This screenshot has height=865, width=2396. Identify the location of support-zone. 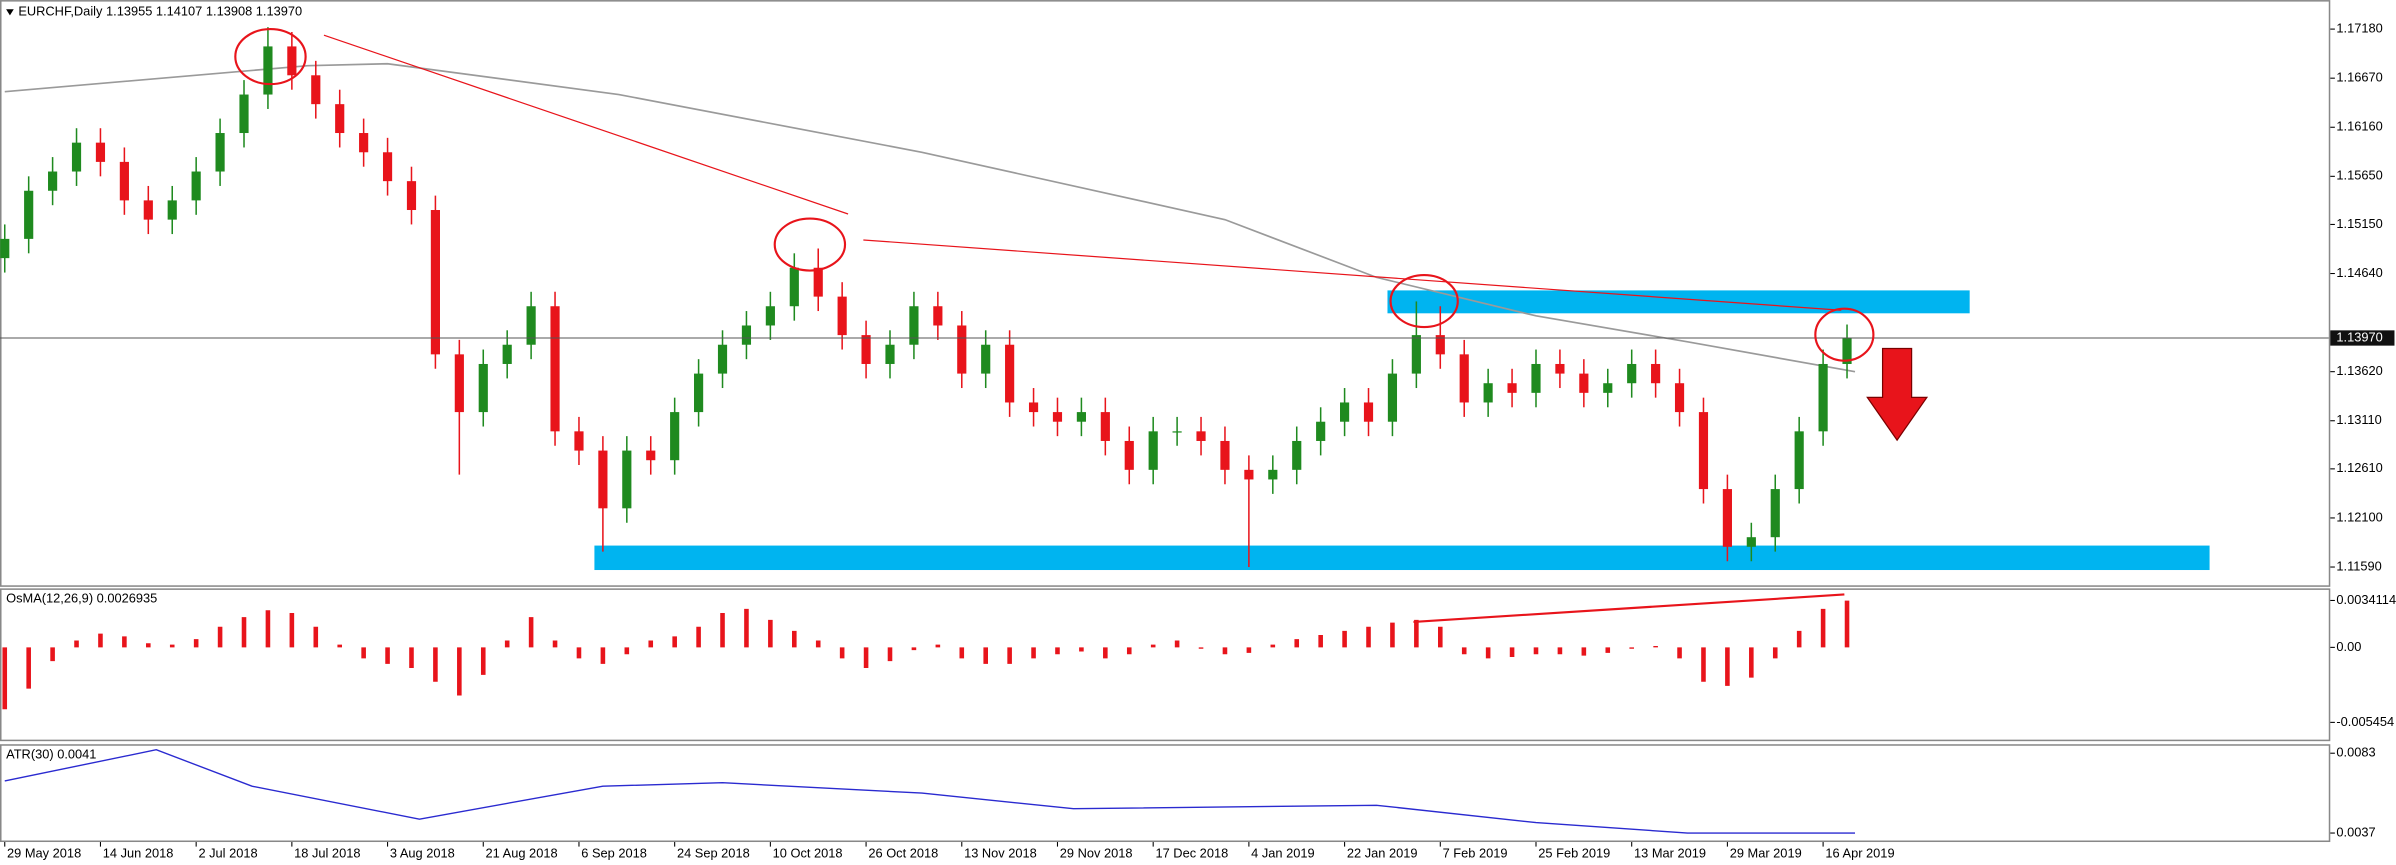
(1402, 558).